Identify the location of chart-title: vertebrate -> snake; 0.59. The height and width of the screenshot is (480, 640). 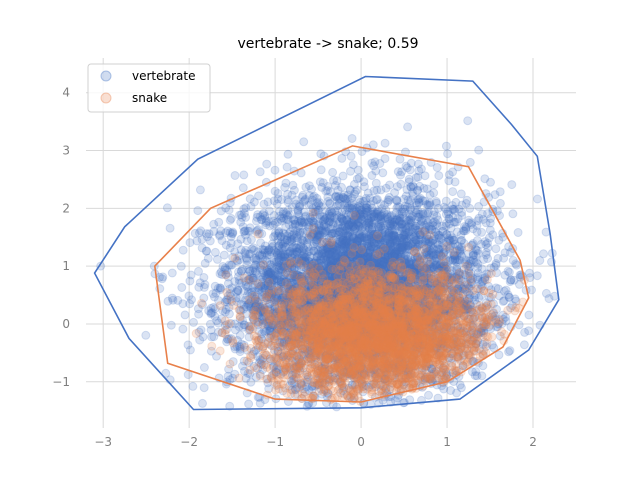
(327, 44).